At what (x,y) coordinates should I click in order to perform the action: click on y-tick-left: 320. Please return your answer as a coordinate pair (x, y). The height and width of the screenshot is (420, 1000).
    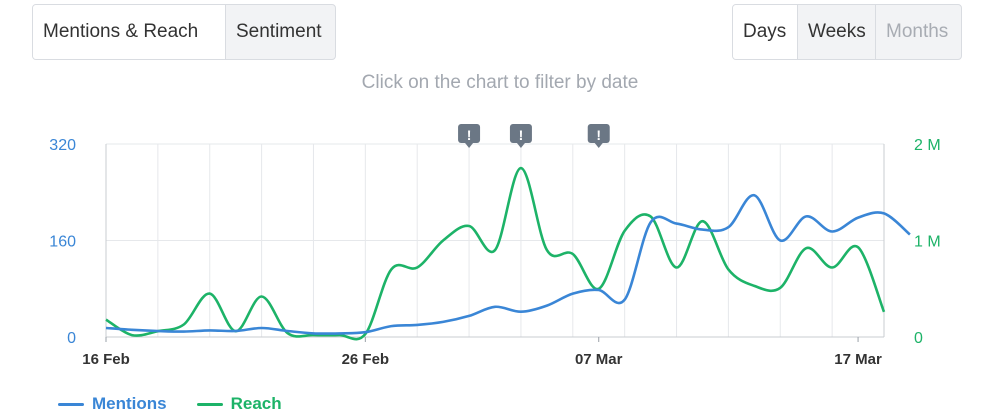
    Looking at the image, I should click on (62, 145).